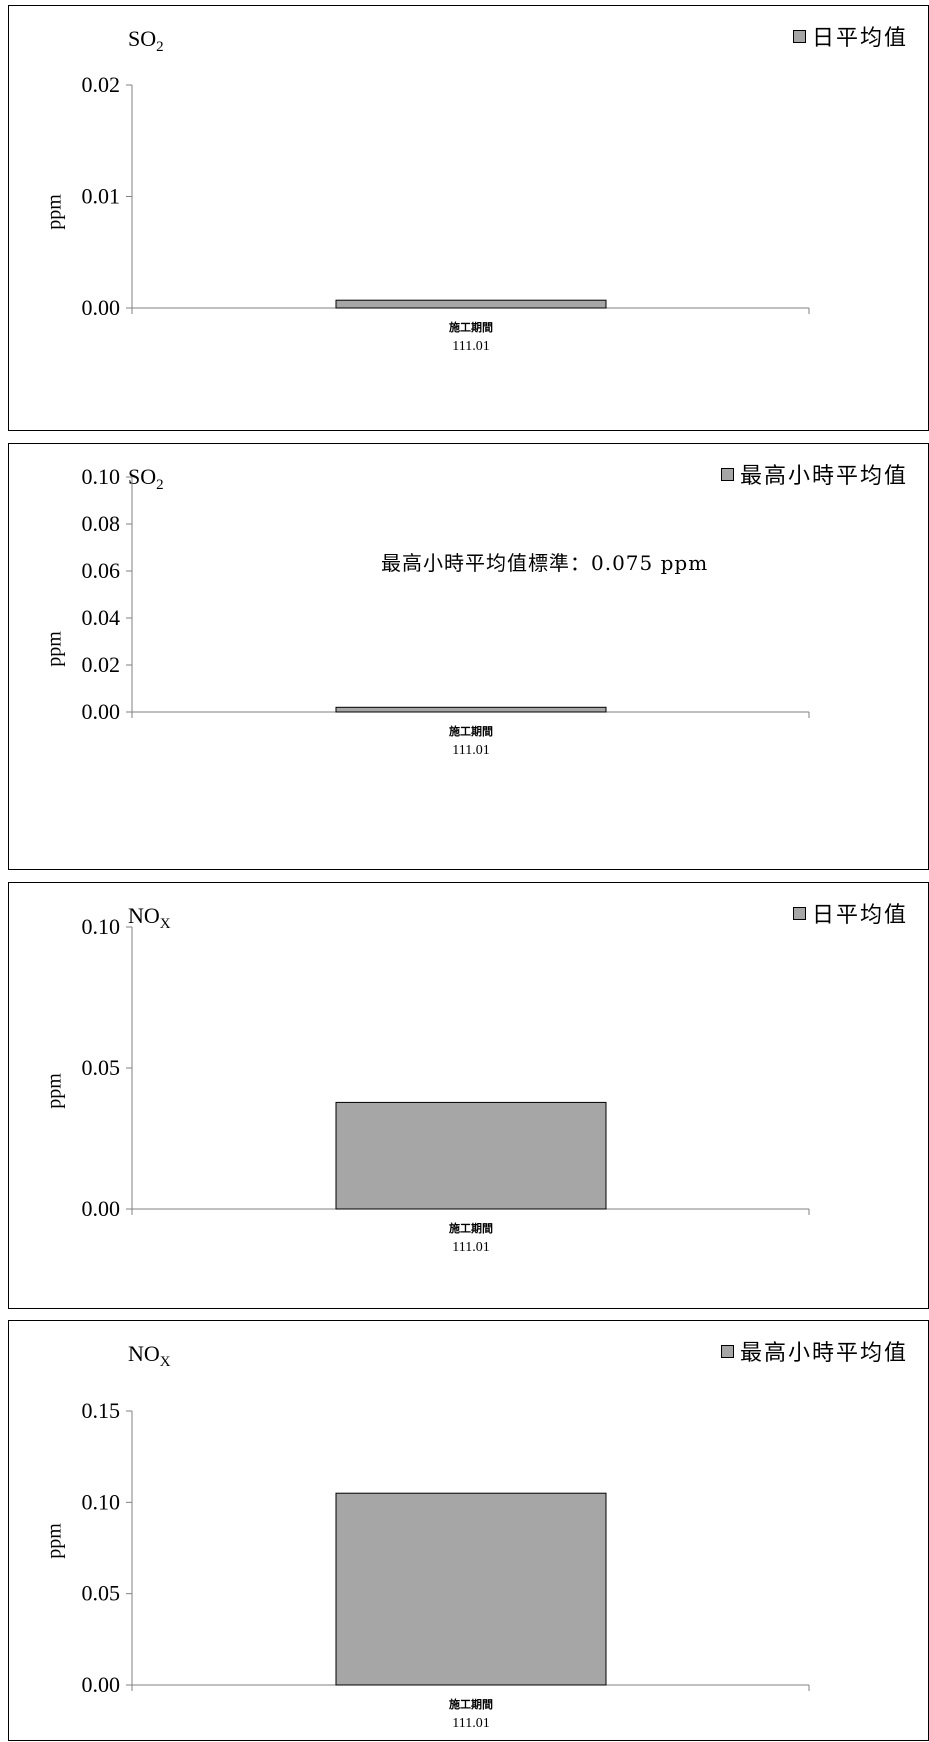 Image resolution: width=929 pixels, height=1742 pixels. Describe the element at coordinates (101, 523) in the screenshot. I see `y-tick-label: 0.08` at that location.